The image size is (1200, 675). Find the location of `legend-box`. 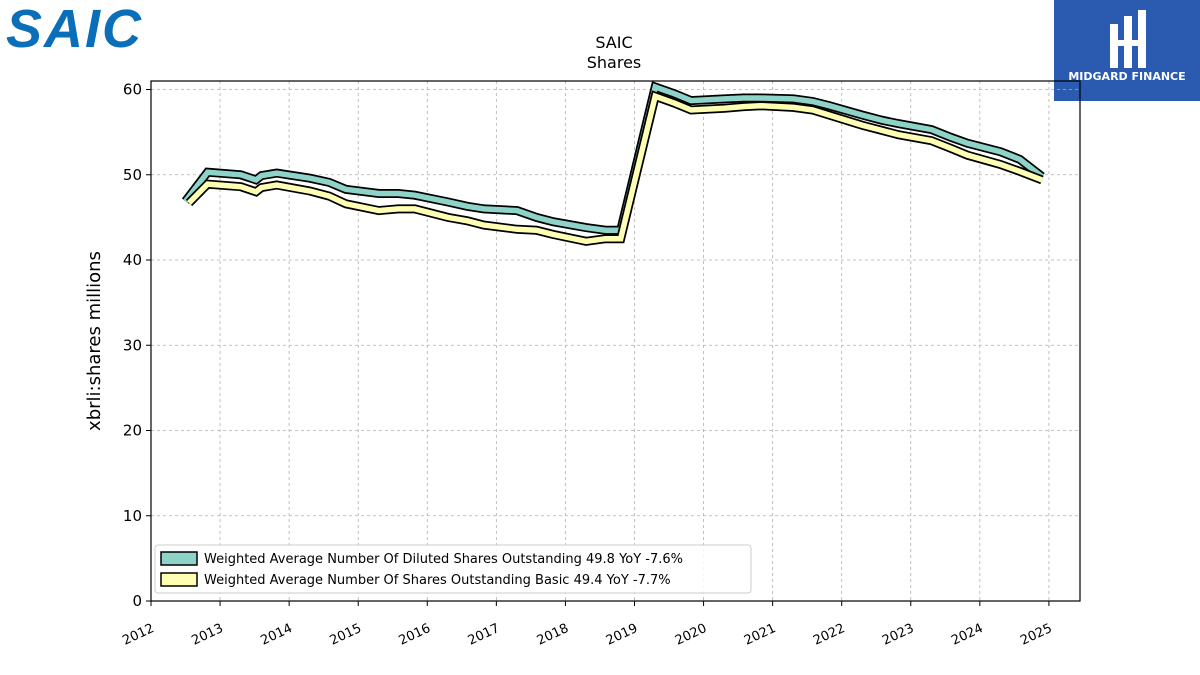

legend-box is located at coordinates (453, 569).